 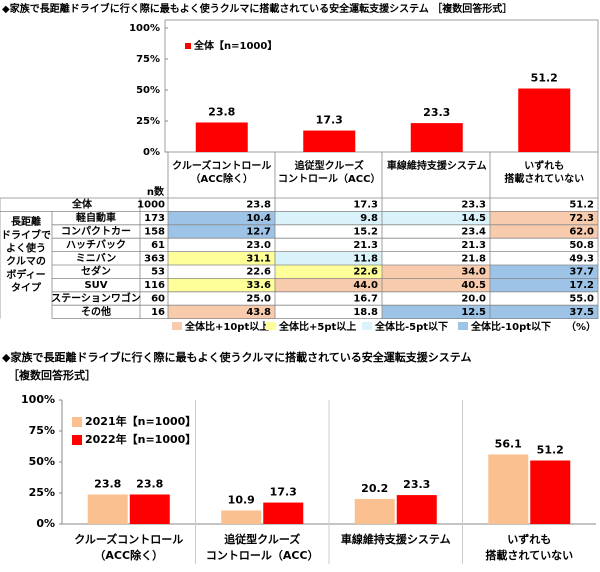 What do you see at coordinates (96, 271) in the screenshot?
I see `row-label: セダン` at bounding box center [96, 271].